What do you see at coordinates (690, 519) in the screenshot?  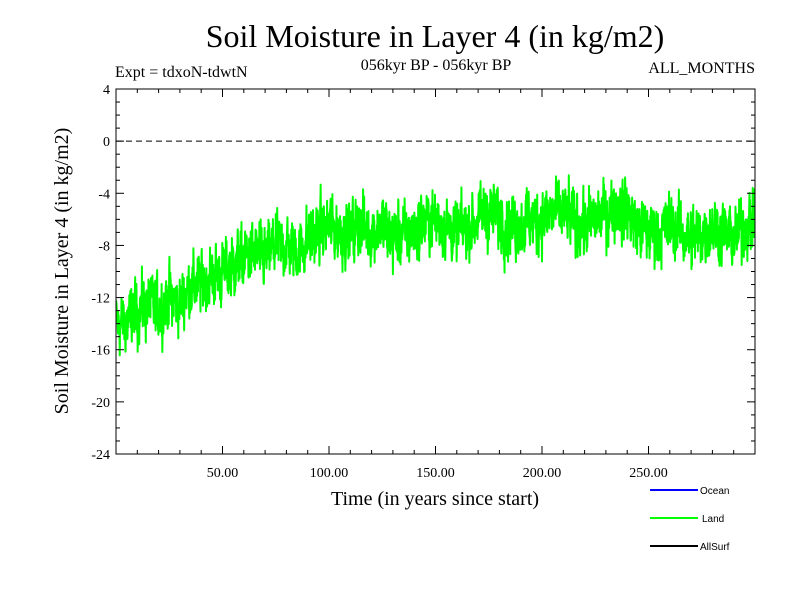 I see `legend: Ocean Land AllSurf` at bounding box center [690, 519].